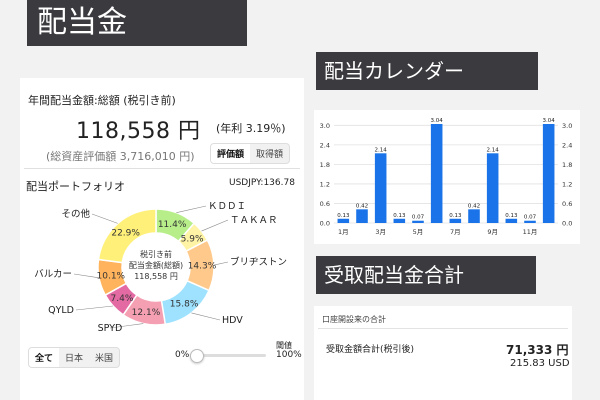  I want to click on slice-percent-label: 5.9%, so click(192, 239).